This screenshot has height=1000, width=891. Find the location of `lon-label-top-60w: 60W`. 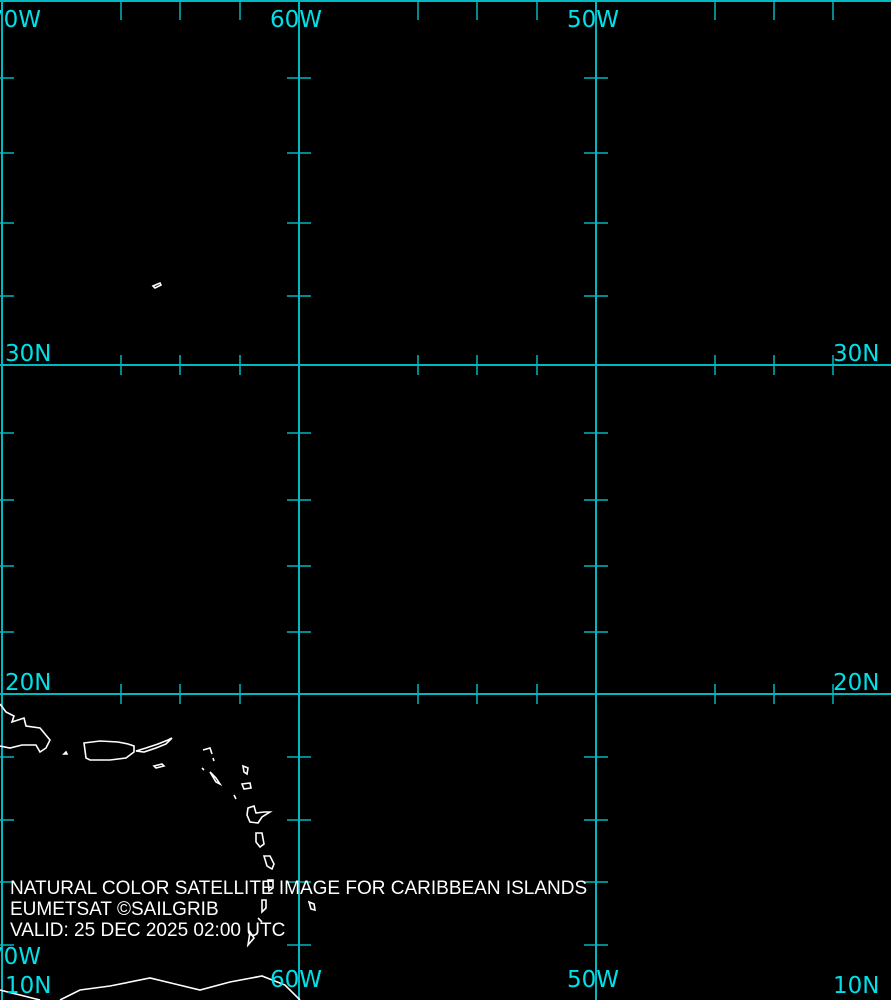

lon-label-top-60w: 60W is located at coordinates (296, 20).